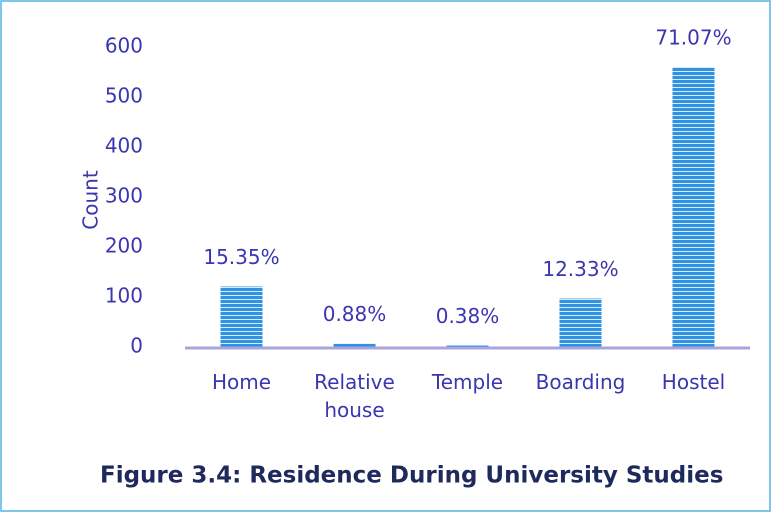 Image resolution: width=771 pixels, height=512 pixels. Describe the element at coordinates (354, 396) in the screenshot. I see `x-tick-label: Relative house` at that location.